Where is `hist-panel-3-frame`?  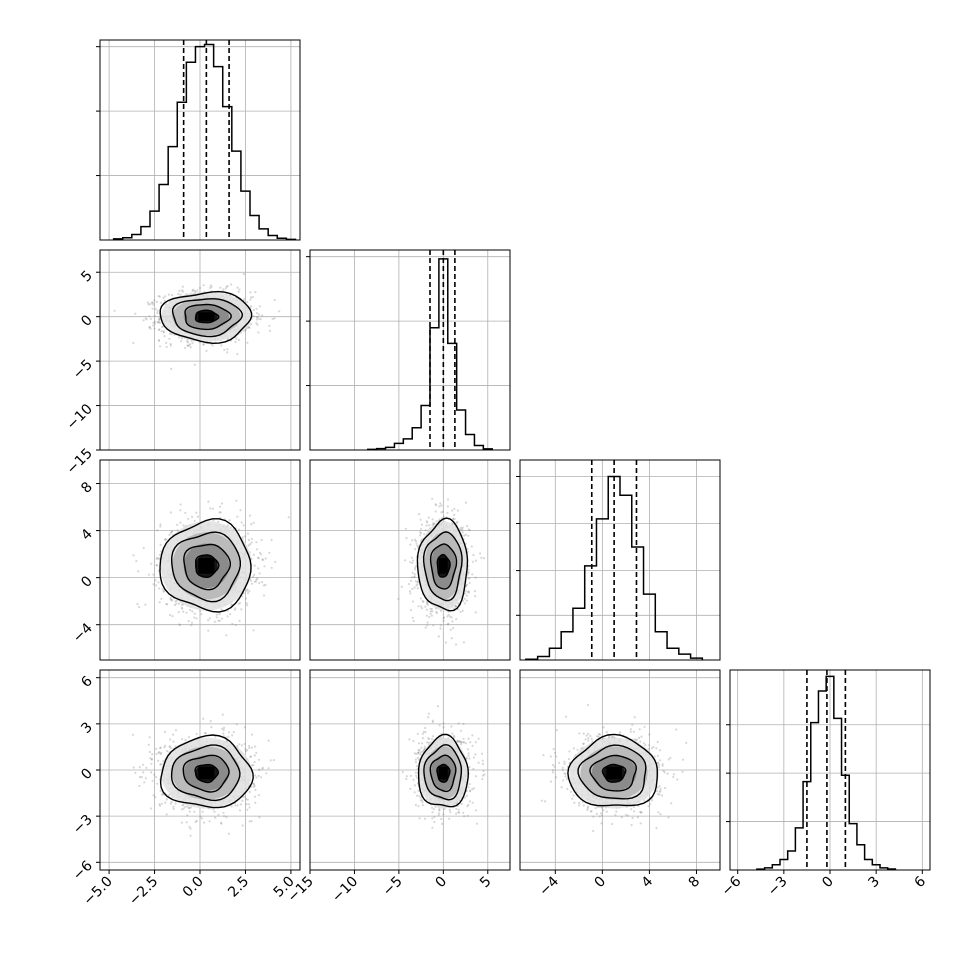
hist-panel-3-frame is located at coordinates (620, 560).